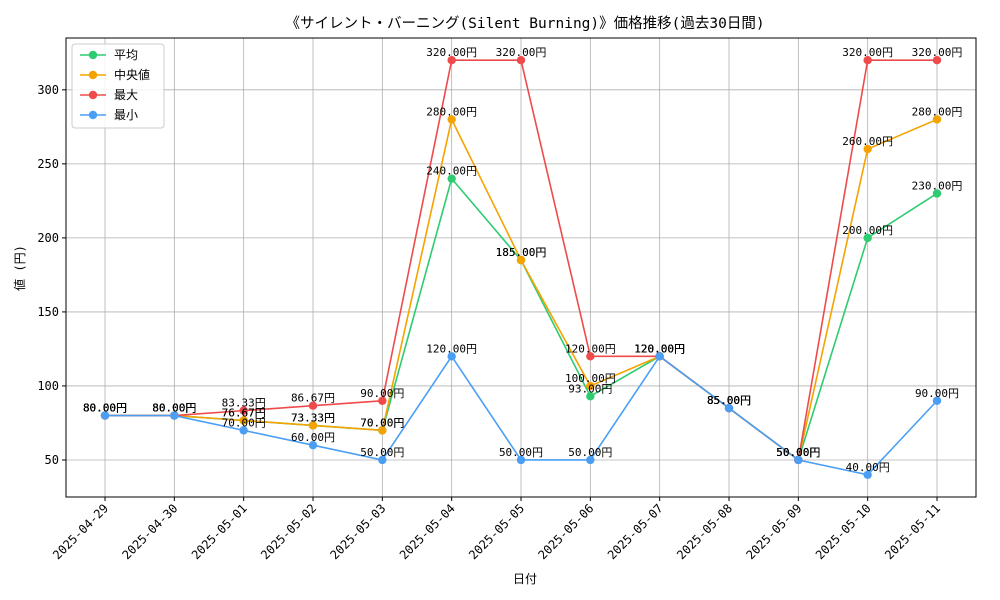 This screenshot has width=1000, height=600. Describe the element at coordinates (48, 238) in the screenshot. I see `y-tick-label: 200` at that location.